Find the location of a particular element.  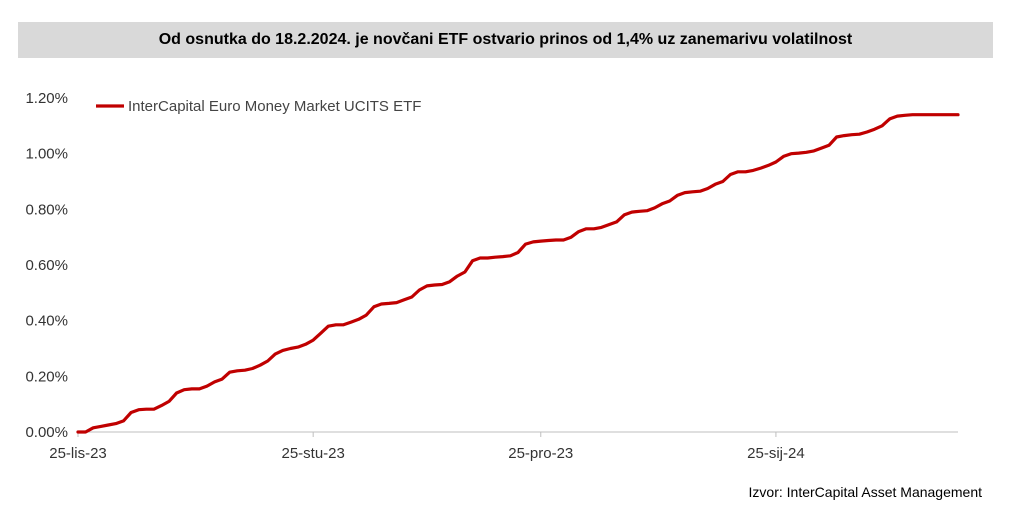

legend: InterCapital Euro Money Market UCITS ETF is located at coordinates (258, 106).